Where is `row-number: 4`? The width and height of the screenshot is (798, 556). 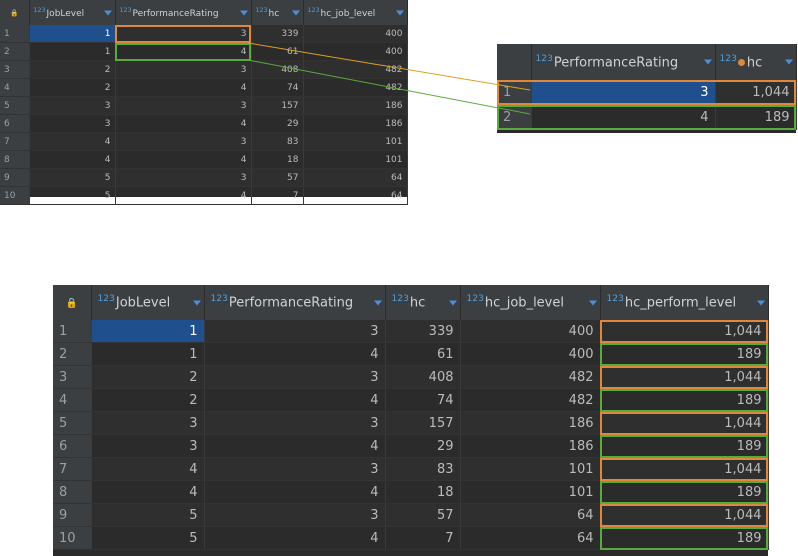
row-number: 4 is located at coordinates (15, 87).